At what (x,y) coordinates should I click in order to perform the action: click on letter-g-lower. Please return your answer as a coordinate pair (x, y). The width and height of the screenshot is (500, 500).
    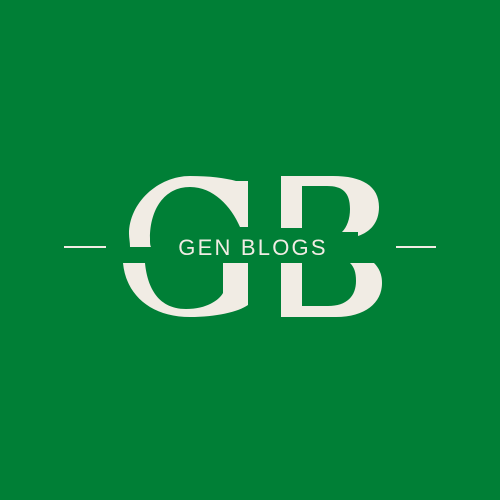
    Looking at the image, I should click on (185, 290).